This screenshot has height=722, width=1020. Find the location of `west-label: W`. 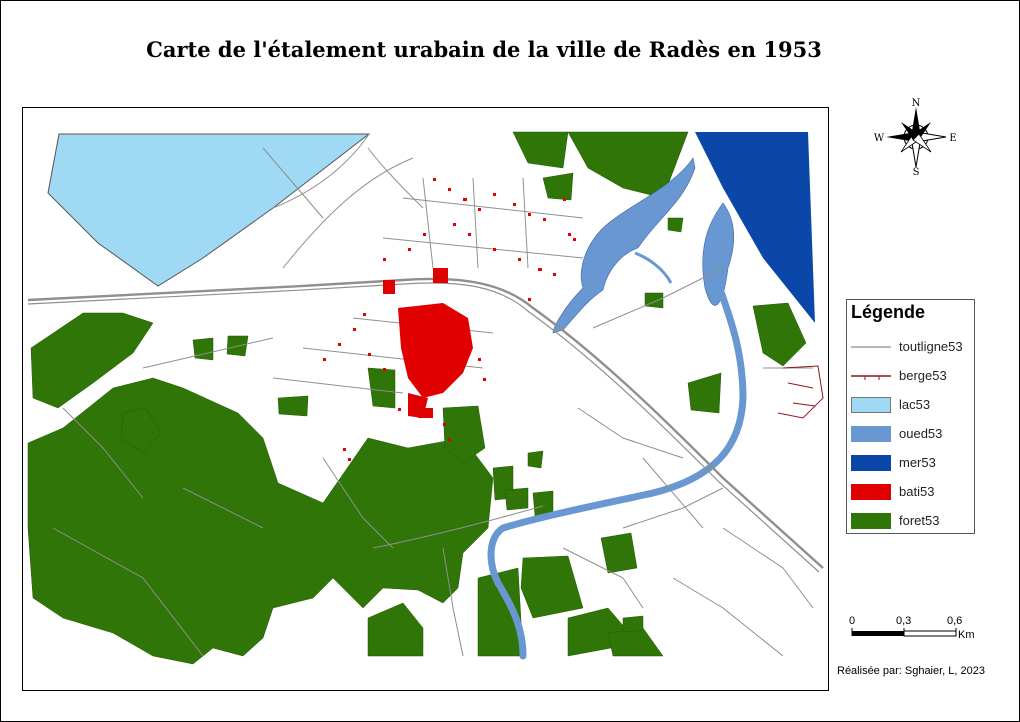

west-label: W is located at coordinates (879, 138).